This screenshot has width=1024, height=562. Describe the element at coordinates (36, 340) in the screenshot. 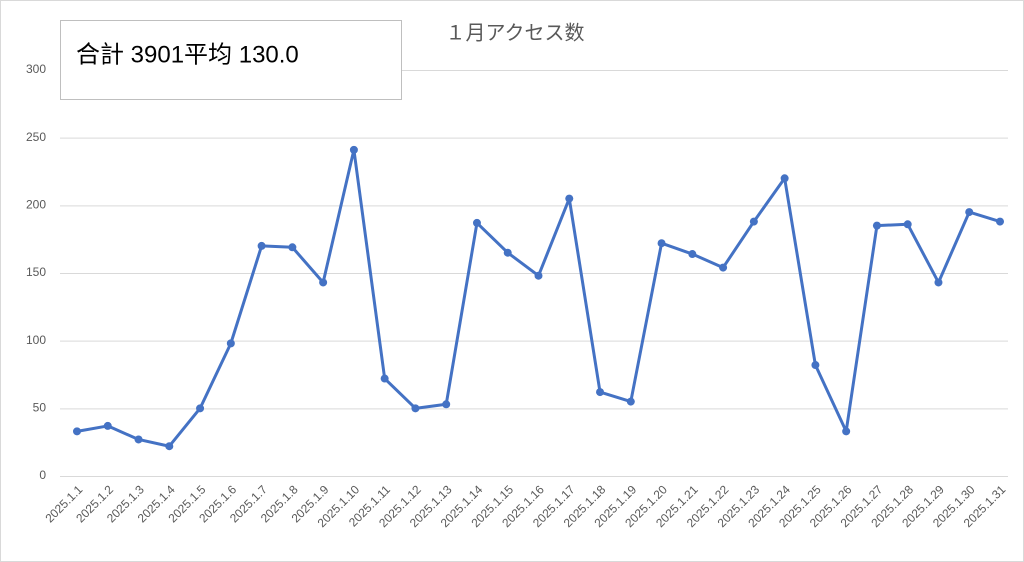

I see `y-tick-label: 100` at that location.